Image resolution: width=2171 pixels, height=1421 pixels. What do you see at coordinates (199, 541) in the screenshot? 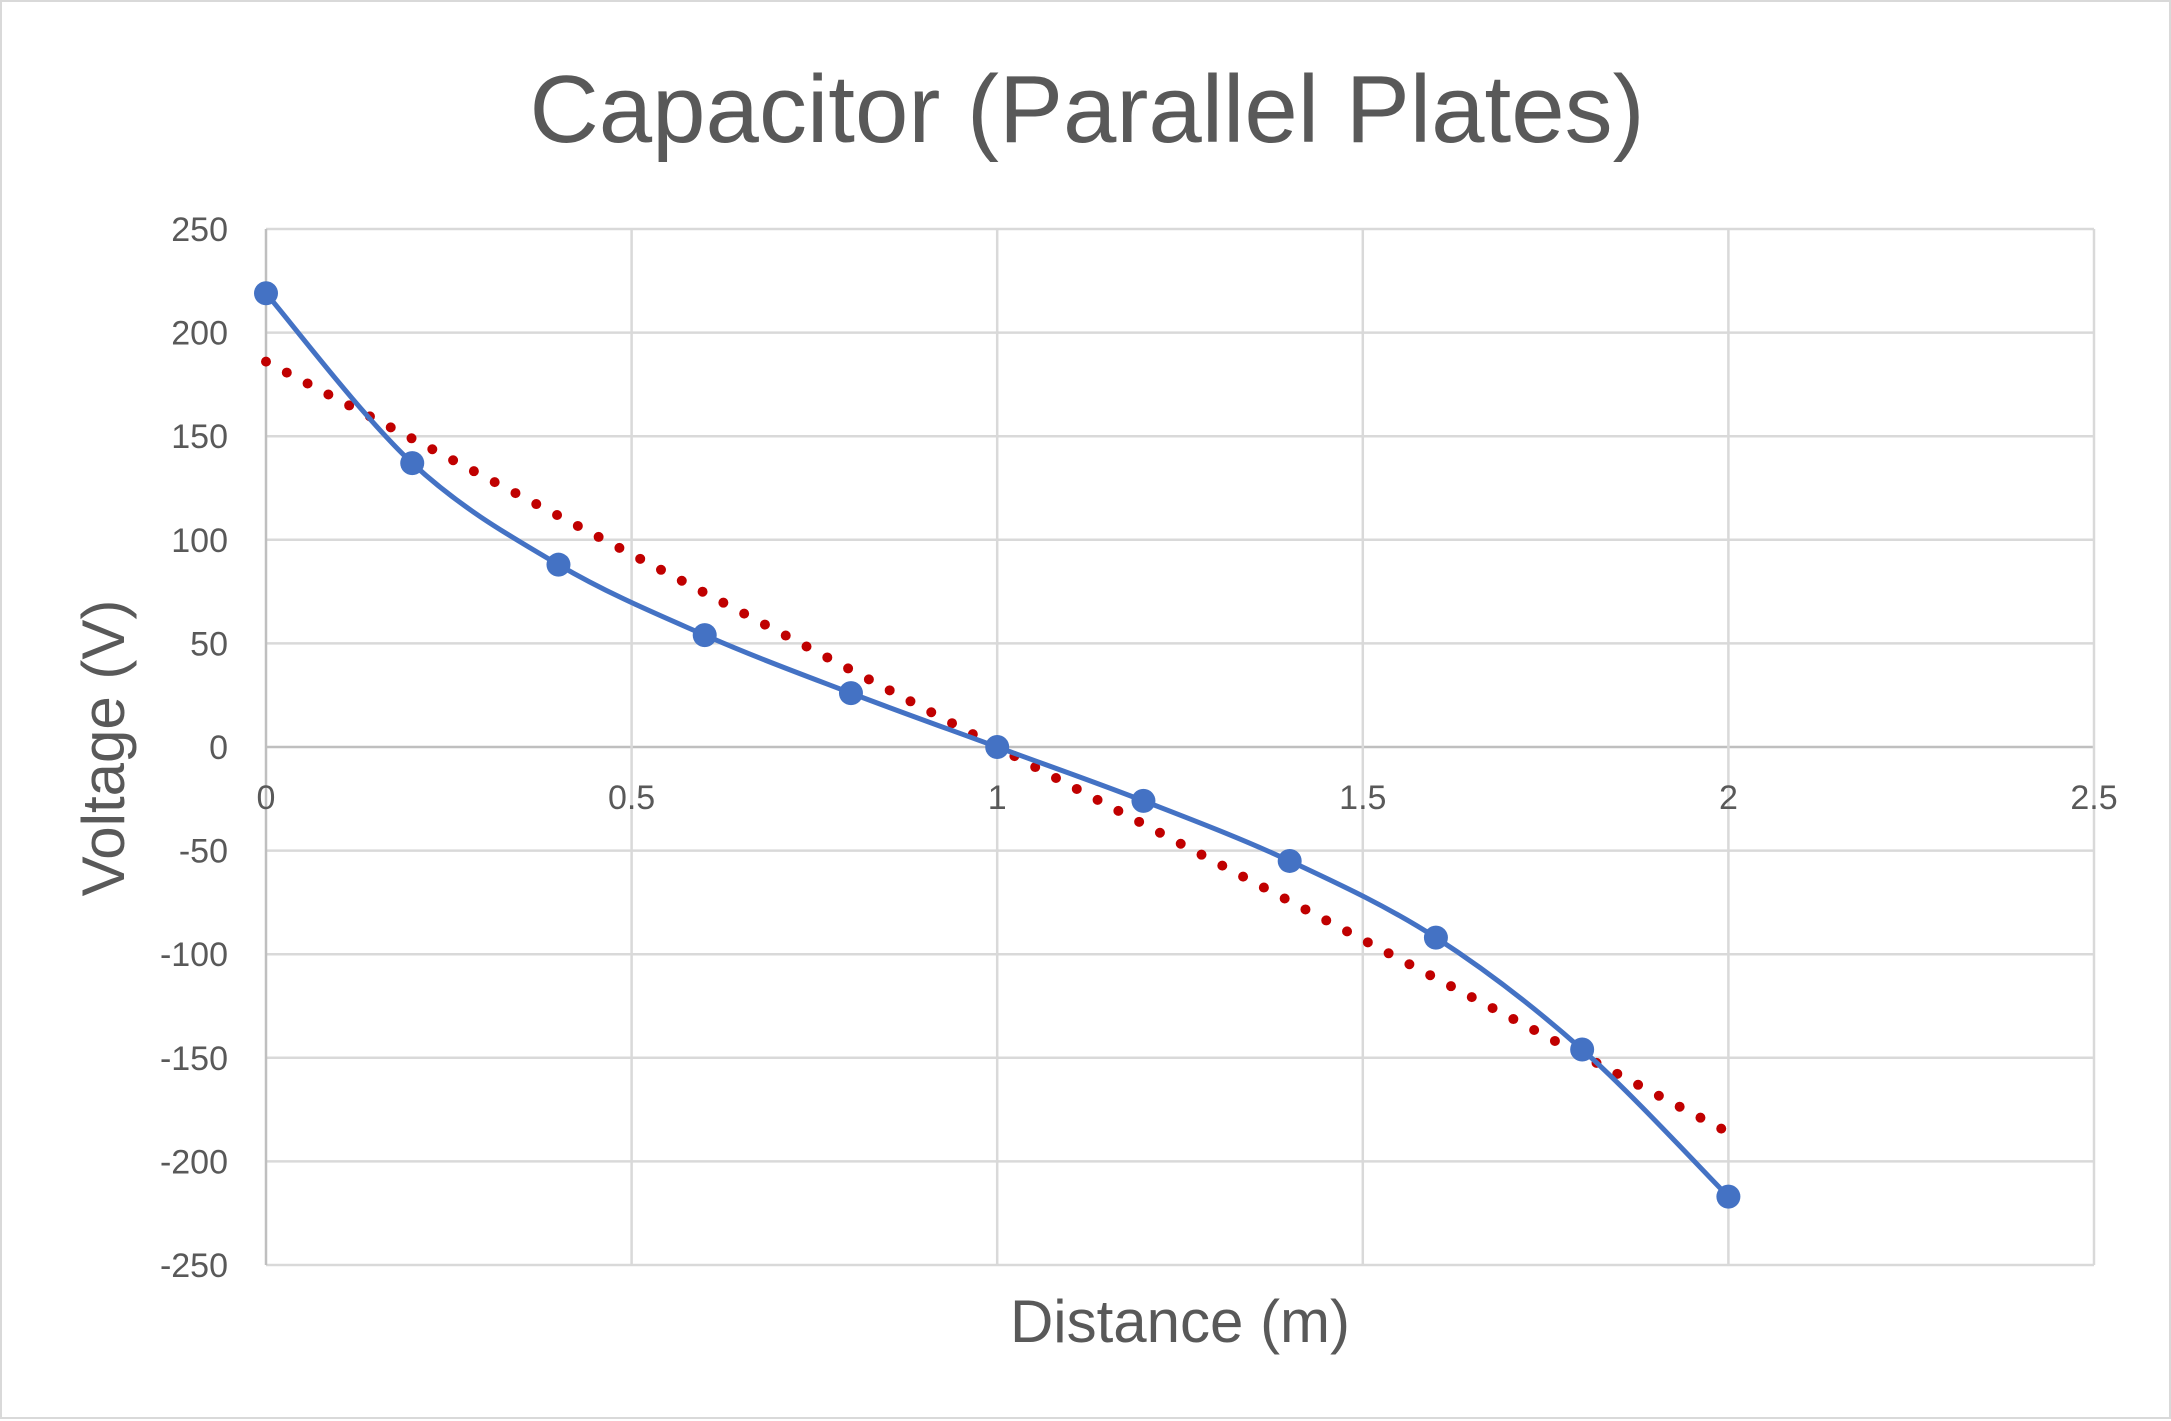
I see `y-tick-label: 100` at bounding box center [199, 541].